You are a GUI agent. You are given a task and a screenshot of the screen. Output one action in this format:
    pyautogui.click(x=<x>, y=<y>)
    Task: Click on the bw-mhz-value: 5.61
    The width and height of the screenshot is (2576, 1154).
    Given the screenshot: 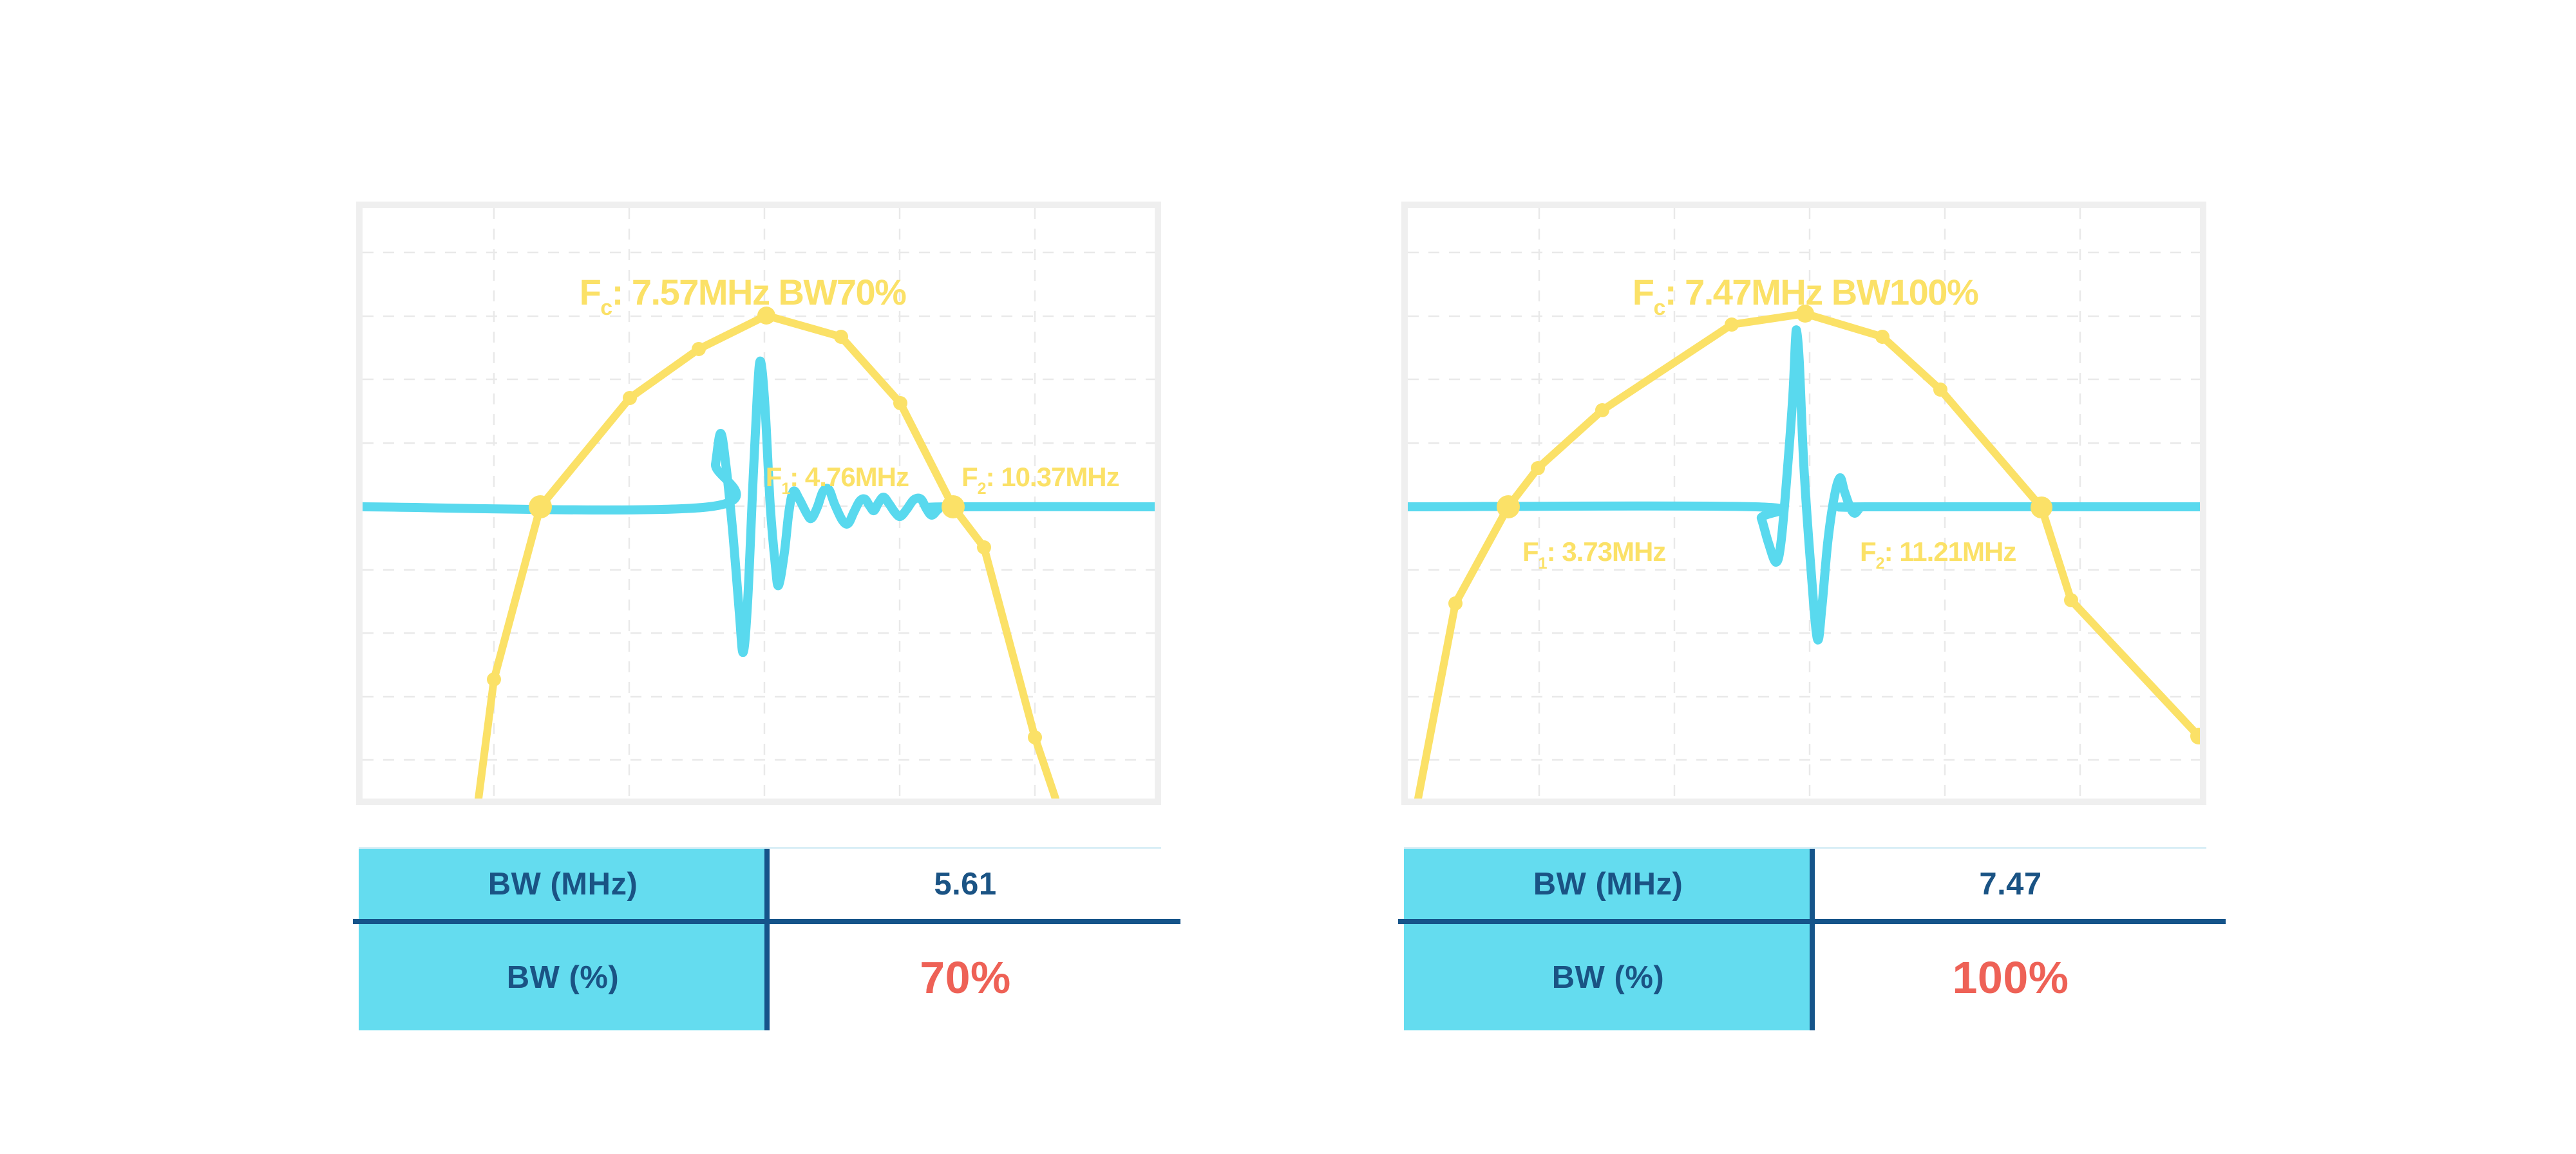 What is the action you would take?
    pyautogui.click(x=966, y=884)
    